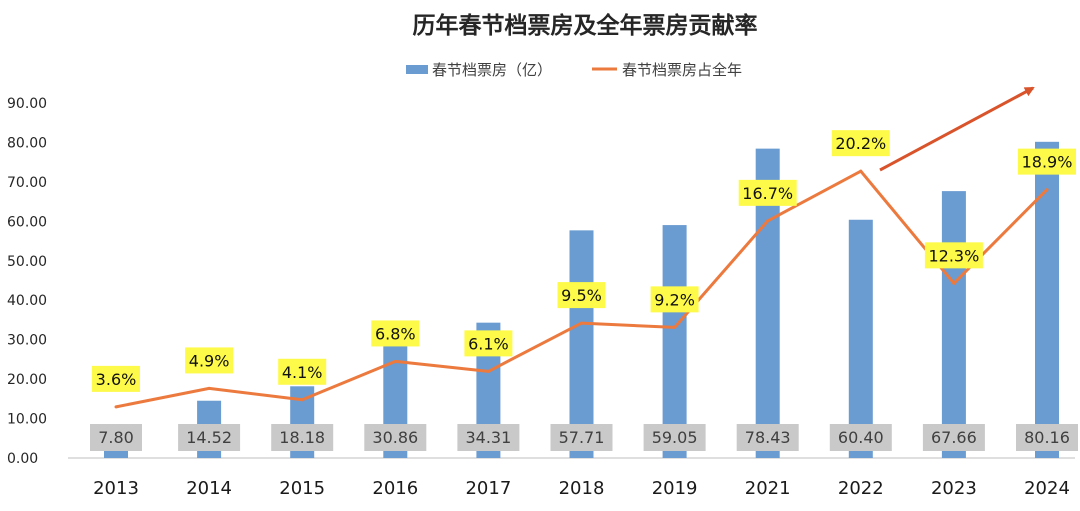 The image size is (1080, 511). Describe the element at coordinates (861, 488) in the screenshot. I see `x-tick-label: 2022` at that location.